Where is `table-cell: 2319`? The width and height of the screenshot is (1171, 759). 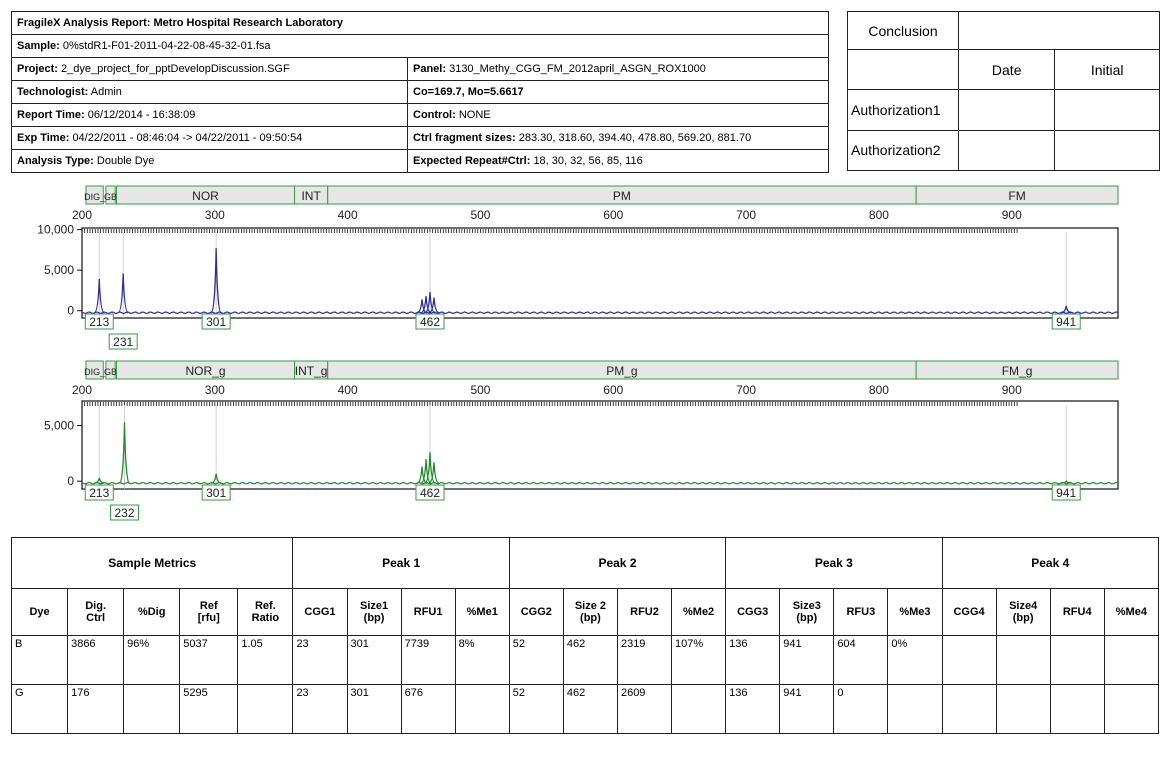 table-cell: 2319 is located at coordinates (644, 660).